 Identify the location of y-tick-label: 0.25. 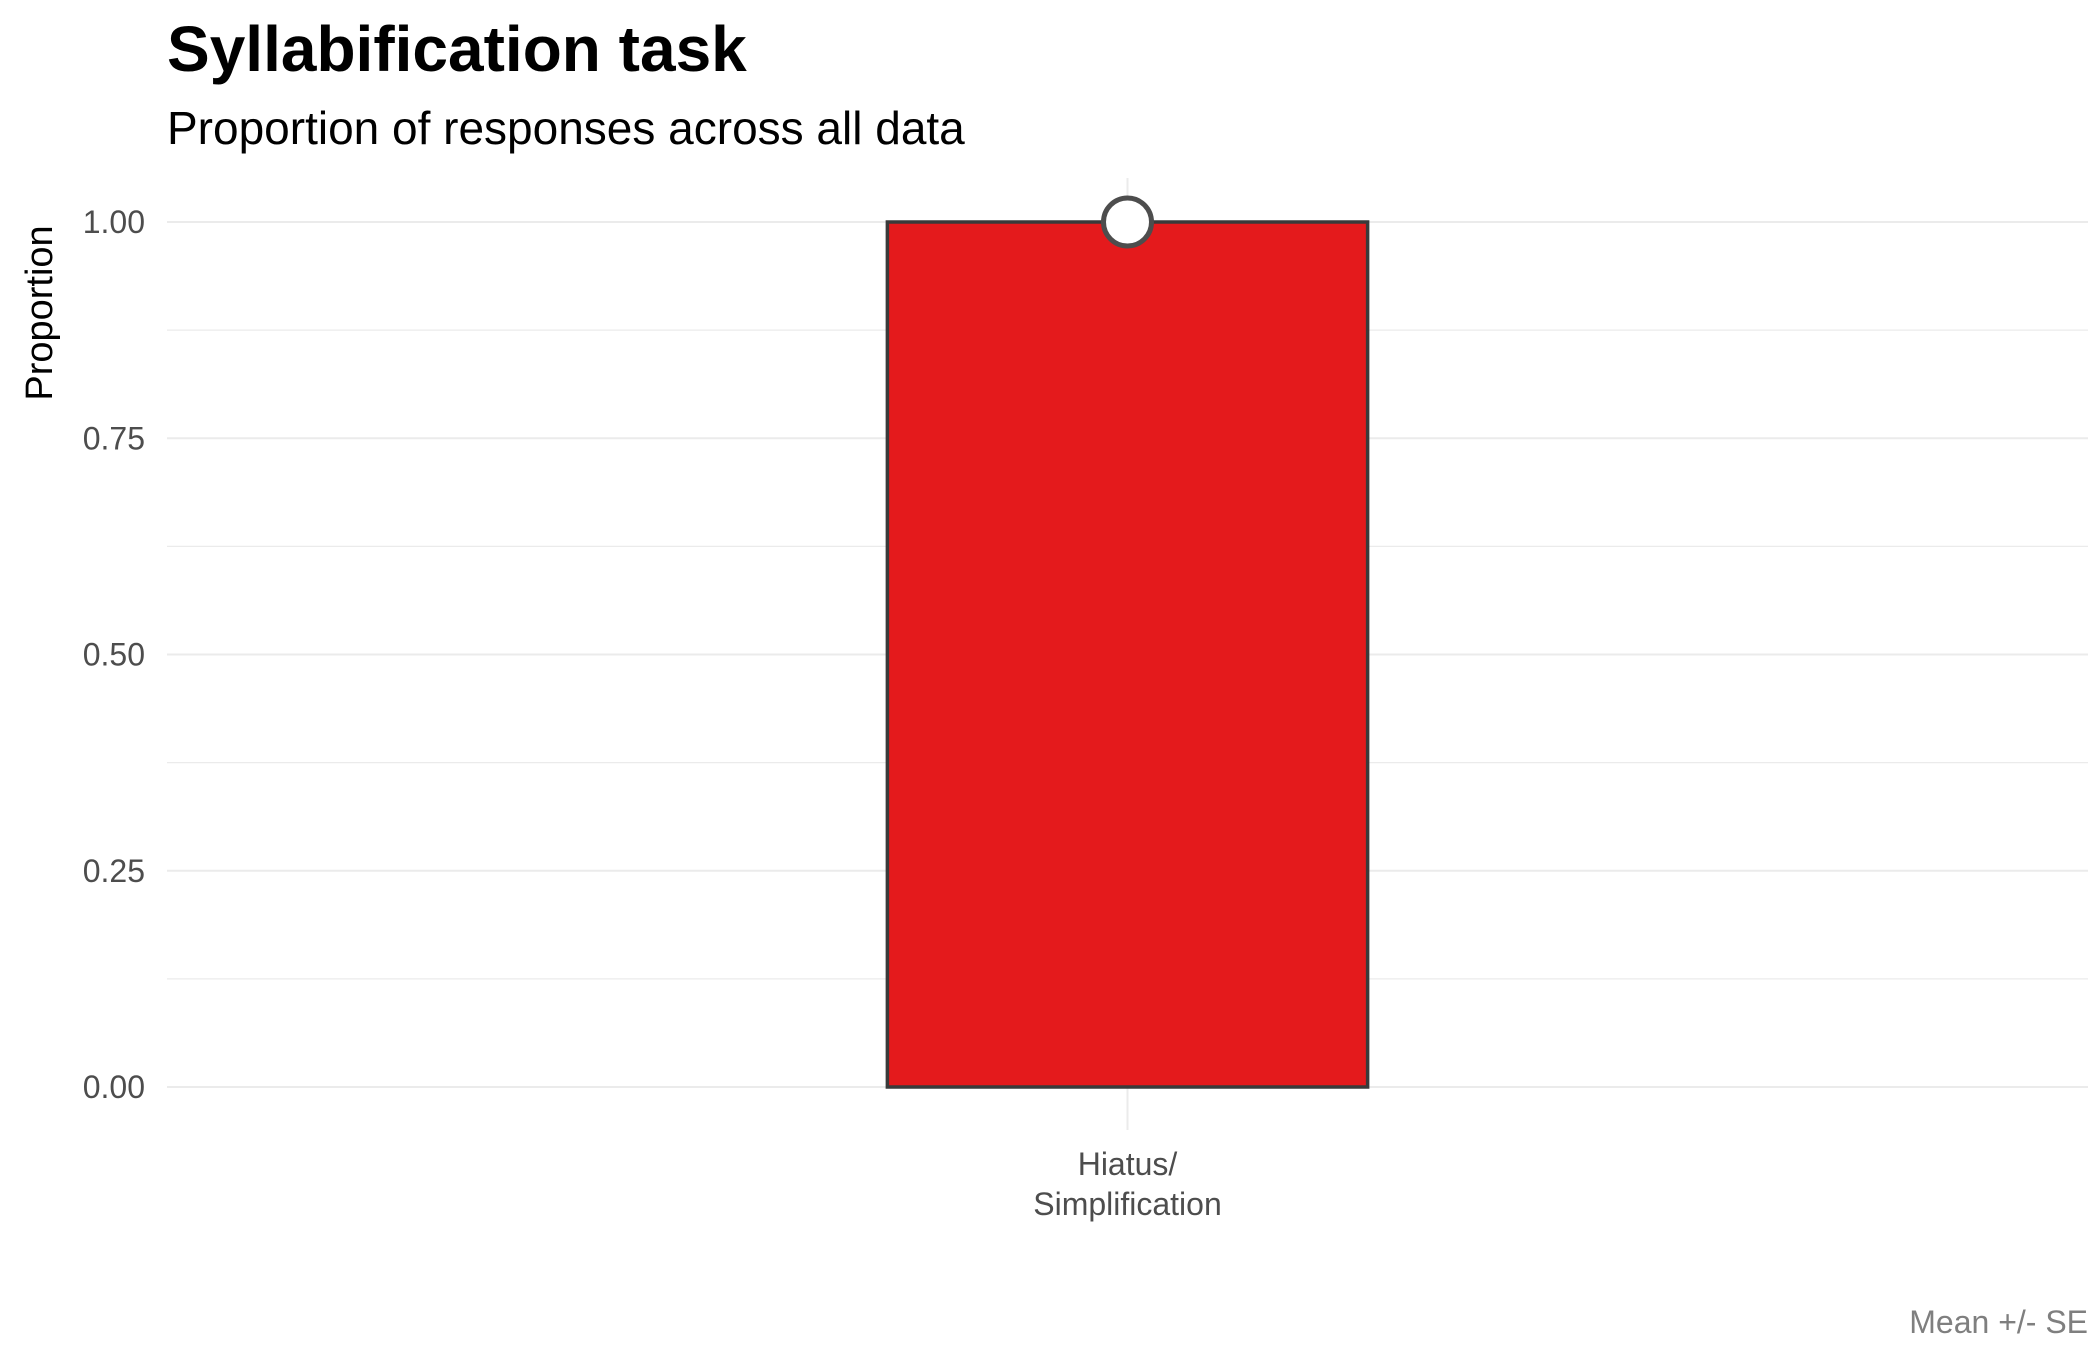
(114, 871).